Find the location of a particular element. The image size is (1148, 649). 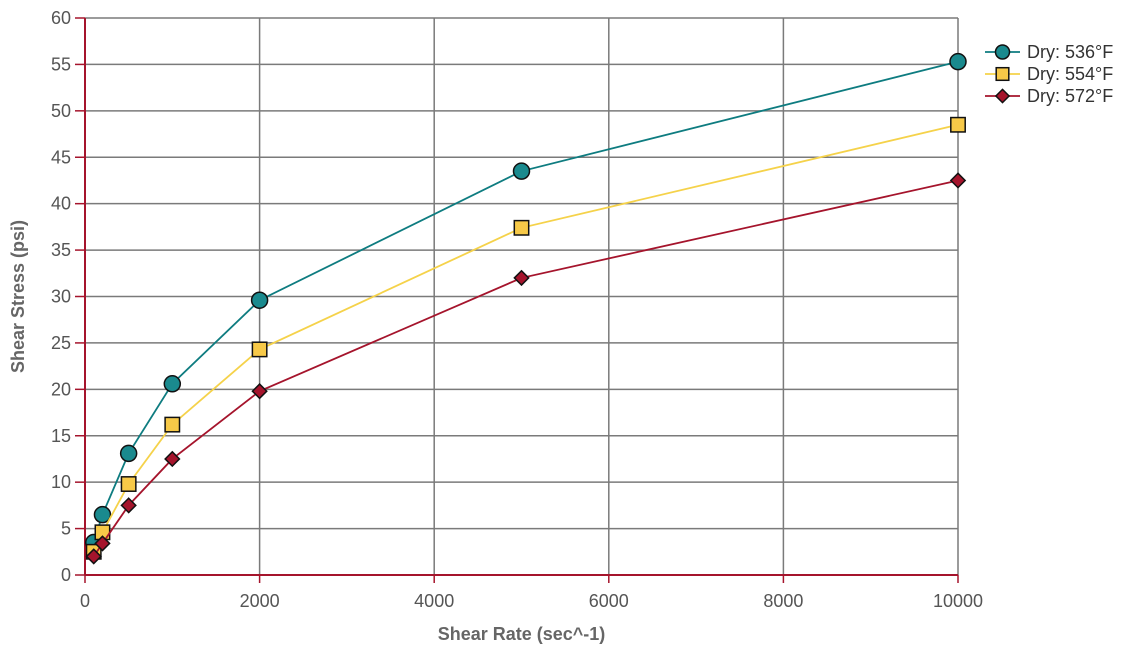

legend-label: Dry: 572°F is located at coordinates (1070, 96).